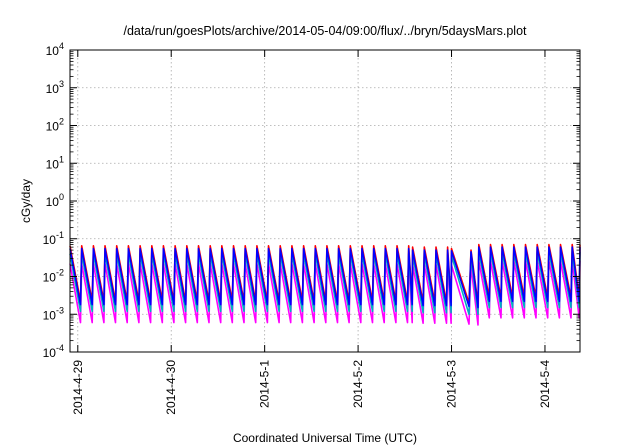 The height and width of the screenshot is (448, 640). I want to click on y-tick-label: 10¹, so click(55, 162).